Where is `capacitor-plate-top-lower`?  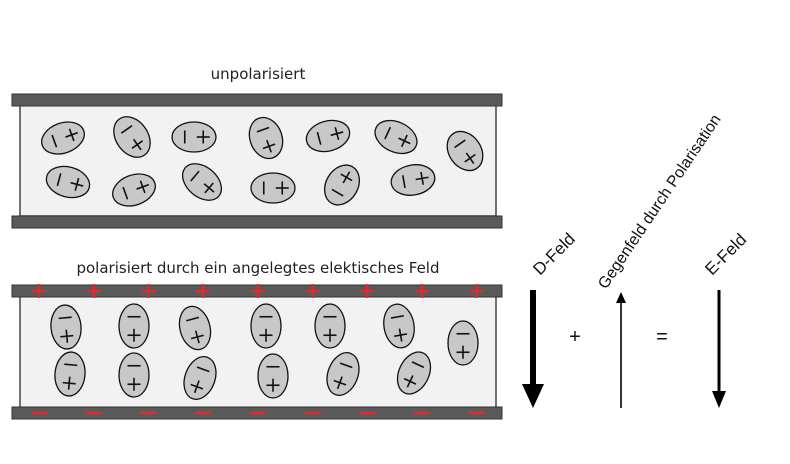
capacitor-plate-top-lower is located at coordinates (257, 222).